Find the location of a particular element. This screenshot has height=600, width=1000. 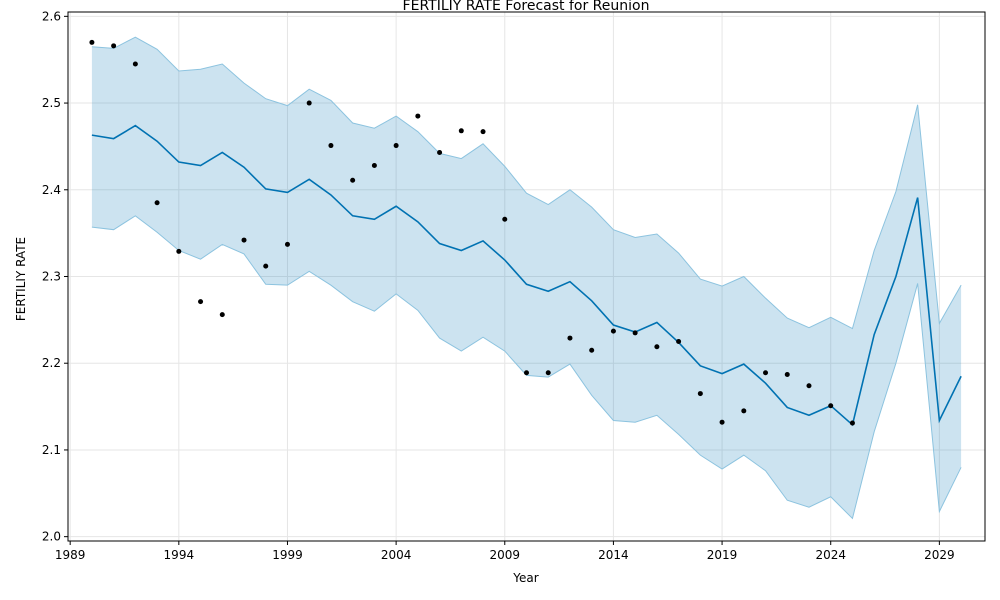

observed-point-2022 is located at coordinates (787, 374).